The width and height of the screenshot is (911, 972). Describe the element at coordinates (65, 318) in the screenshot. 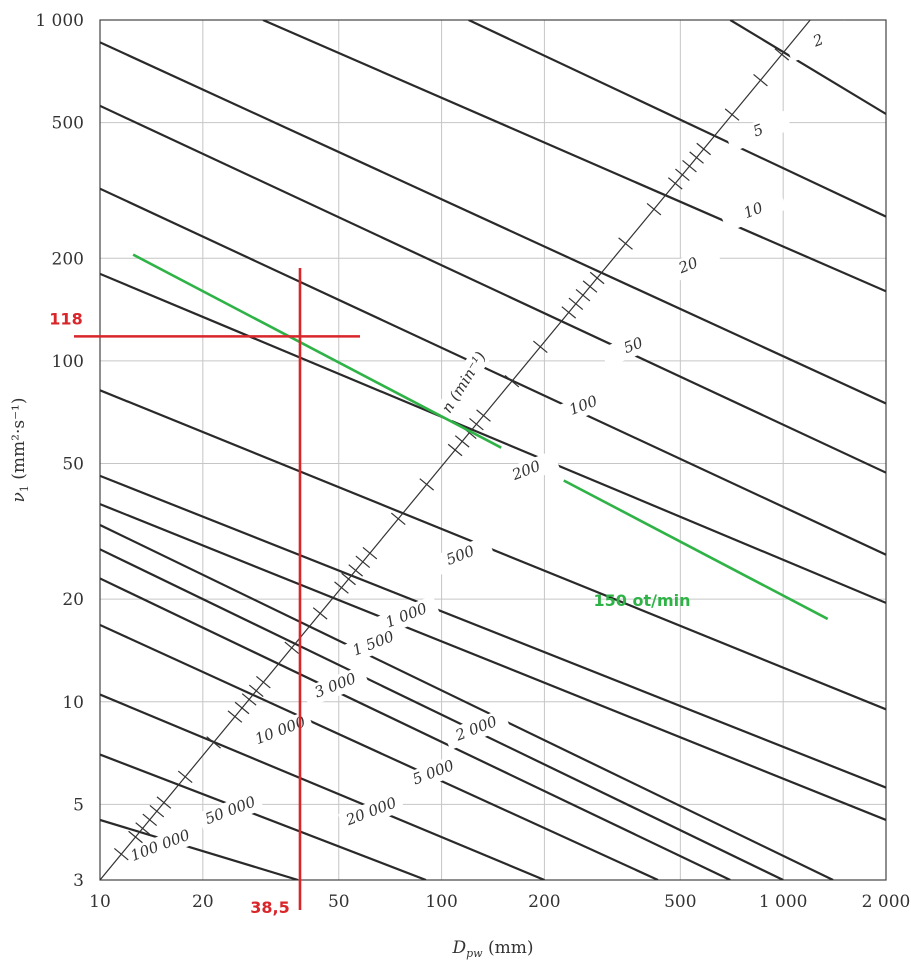

I see `crosshair-y-label: 118` at that location.